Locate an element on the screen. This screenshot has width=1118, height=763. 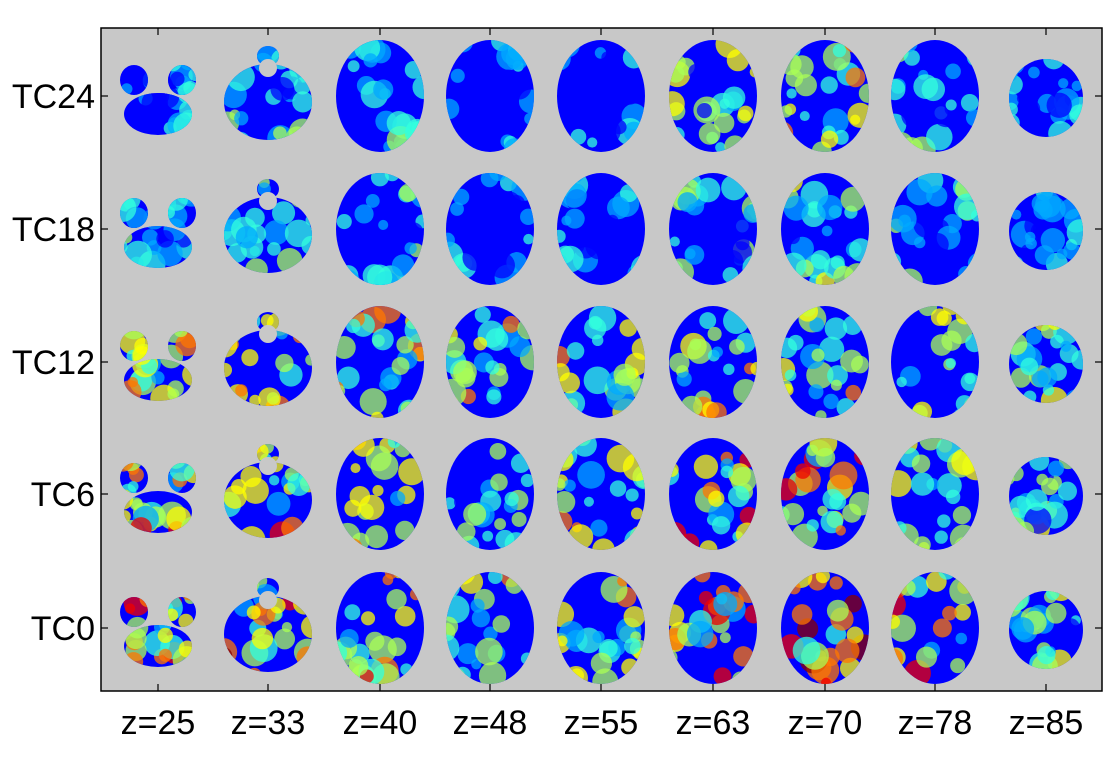
column-label: z=25 is located at coordinates (158, 723).